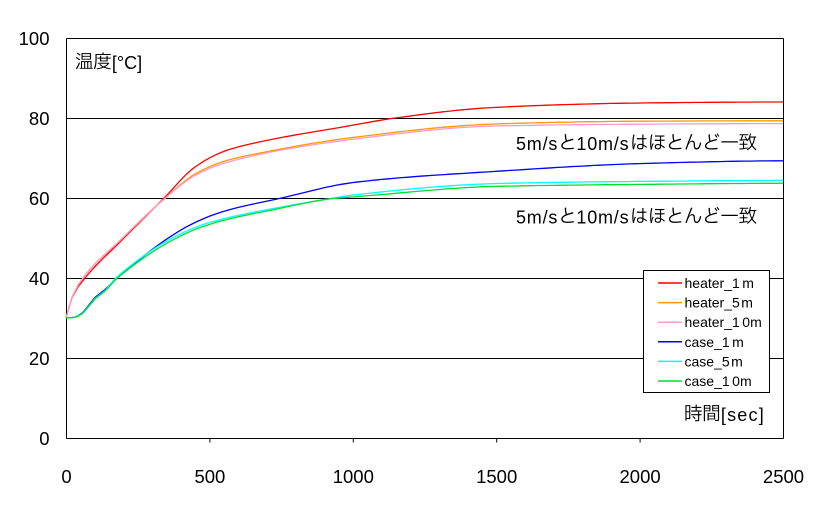 The width and height of the screenshot is (822, 516). Describe the element at coordinates (714, 342) in the screenshot. I see `svg-text:case_1m: case_1 m` at that location.